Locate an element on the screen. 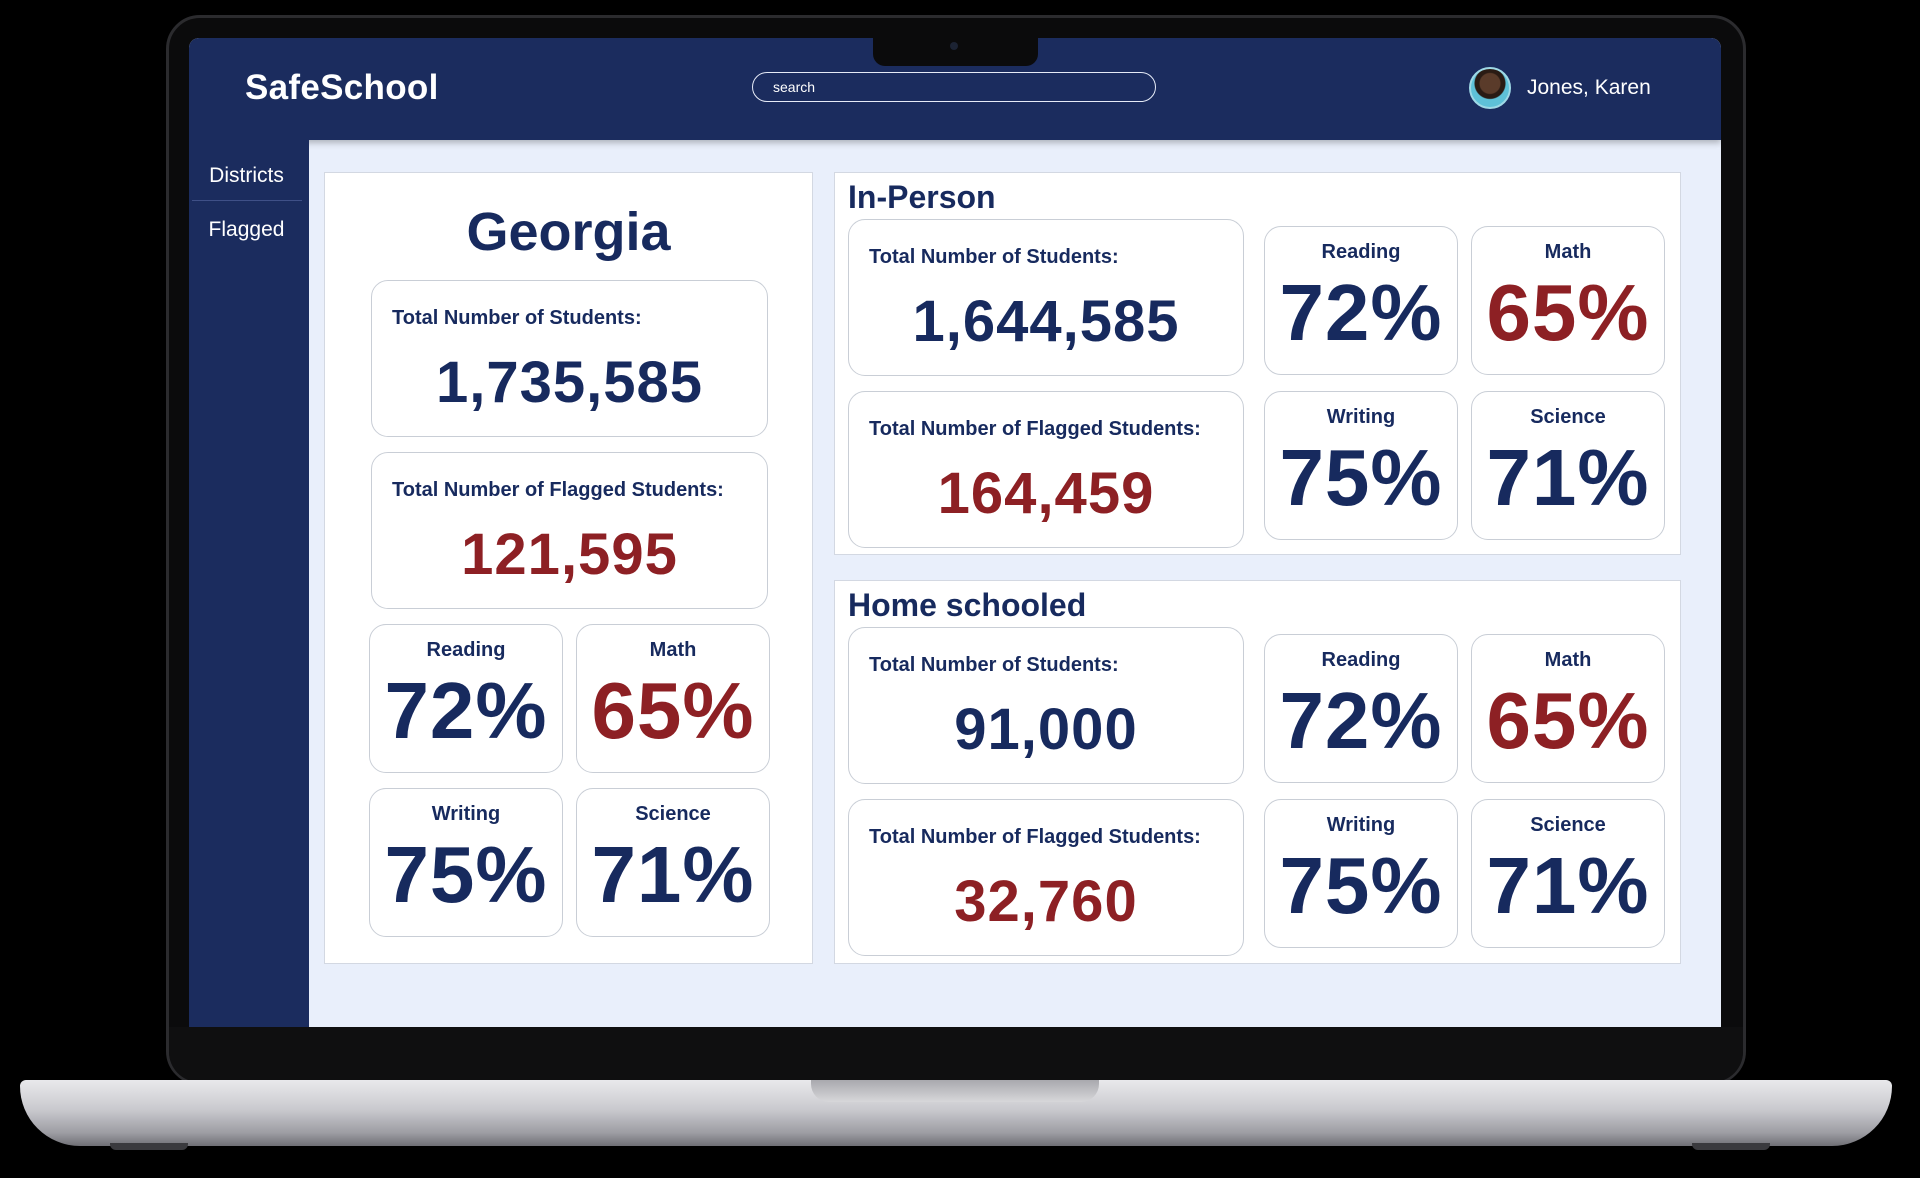 Image resolution: width=1920 pixels, height=1178 pixels. total-students-card: Total Number of Students: 1,644,585 is located at coordinates (1046, 297).